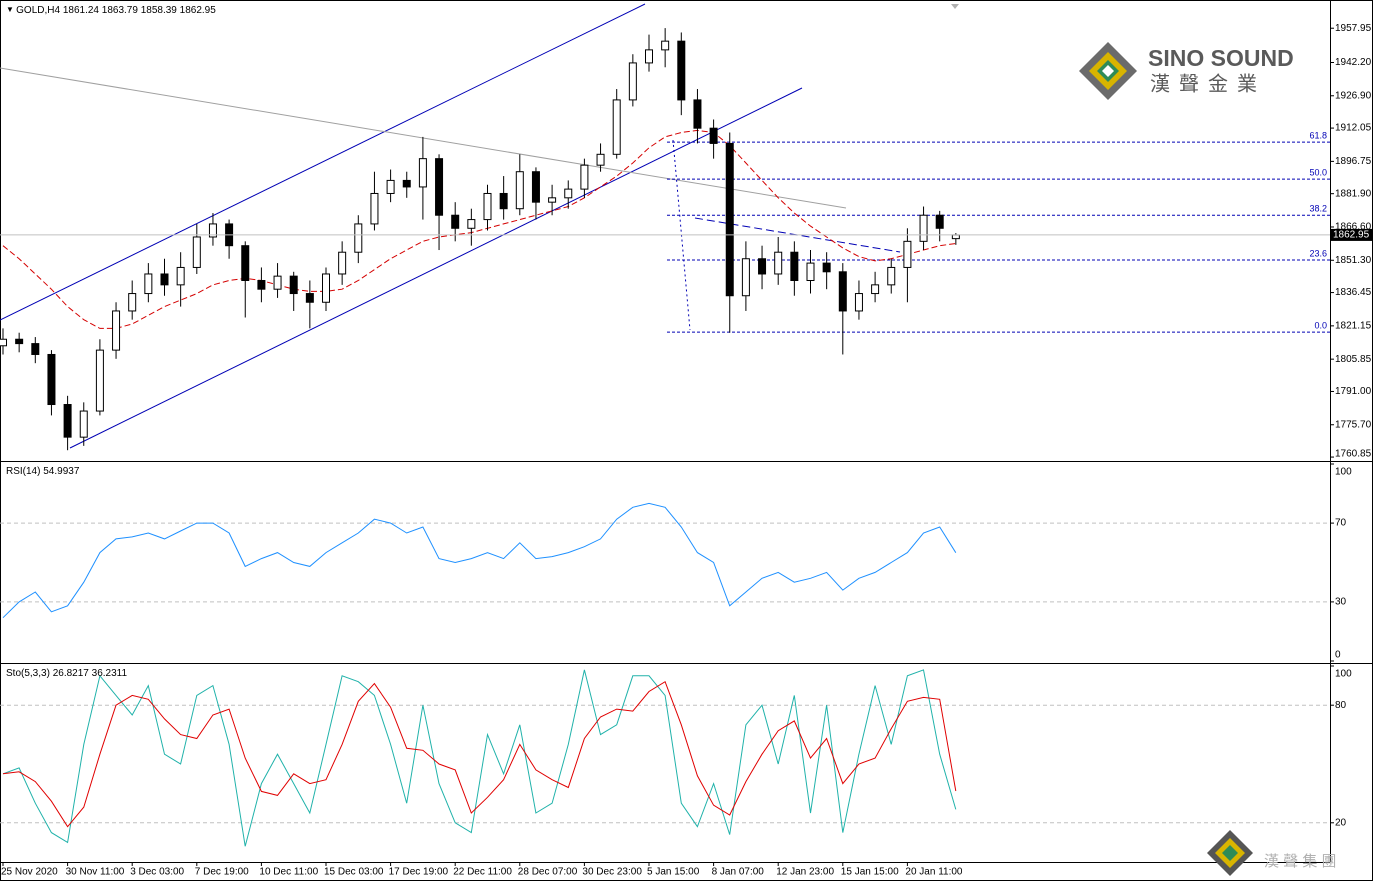 The width and height of the screenshot is (1373, 881). Describe the element at coordinates (805, 872) in the screenshot. I see `x-tick-label: 12 Jan 23:00` at that location.